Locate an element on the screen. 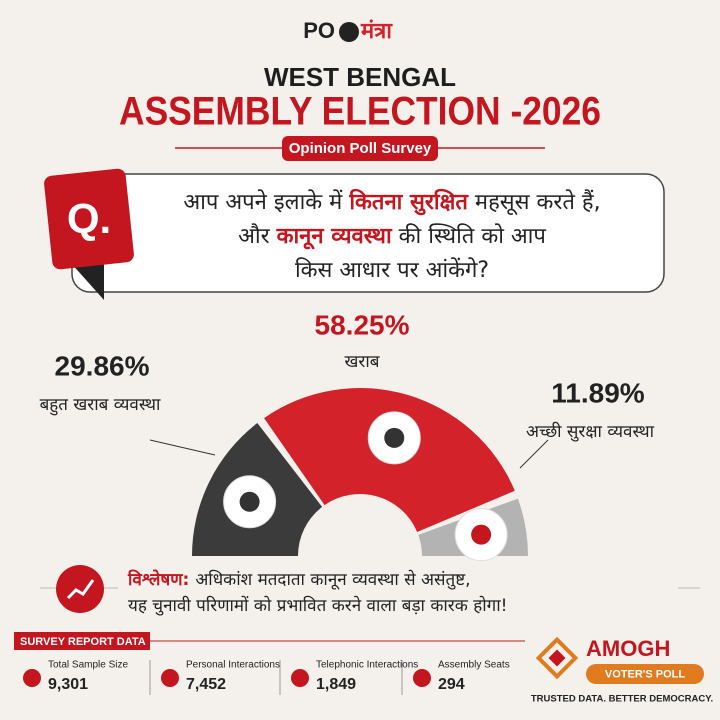  stat-value: 9,301 is located at coordinates (68, 684).